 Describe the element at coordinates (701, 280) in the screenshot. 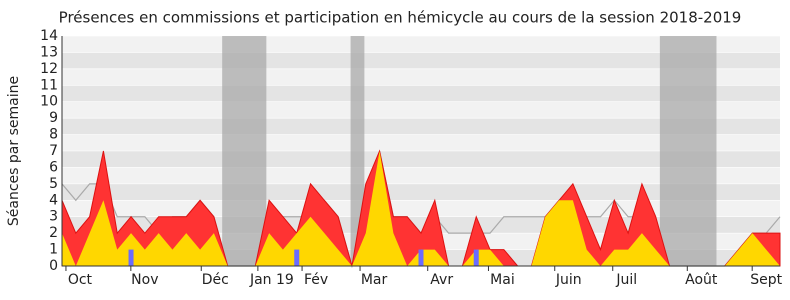

I see `x-tick-label: Août` at that location.